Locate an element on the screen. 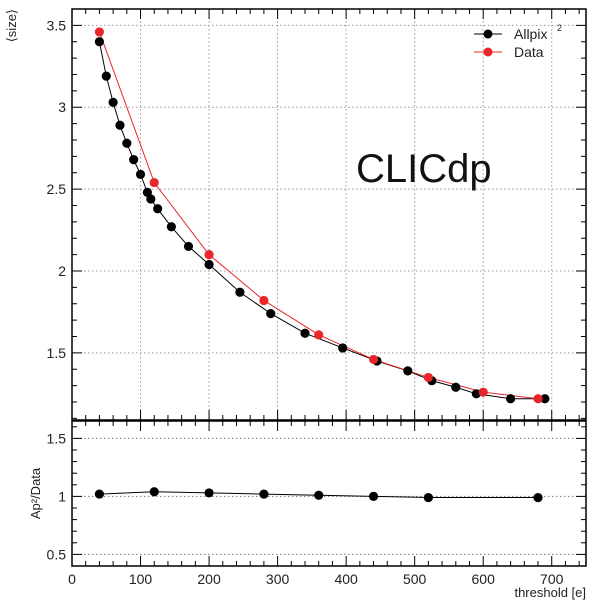  y-tick-label: 3.5 is located at coordinates (57, 25).